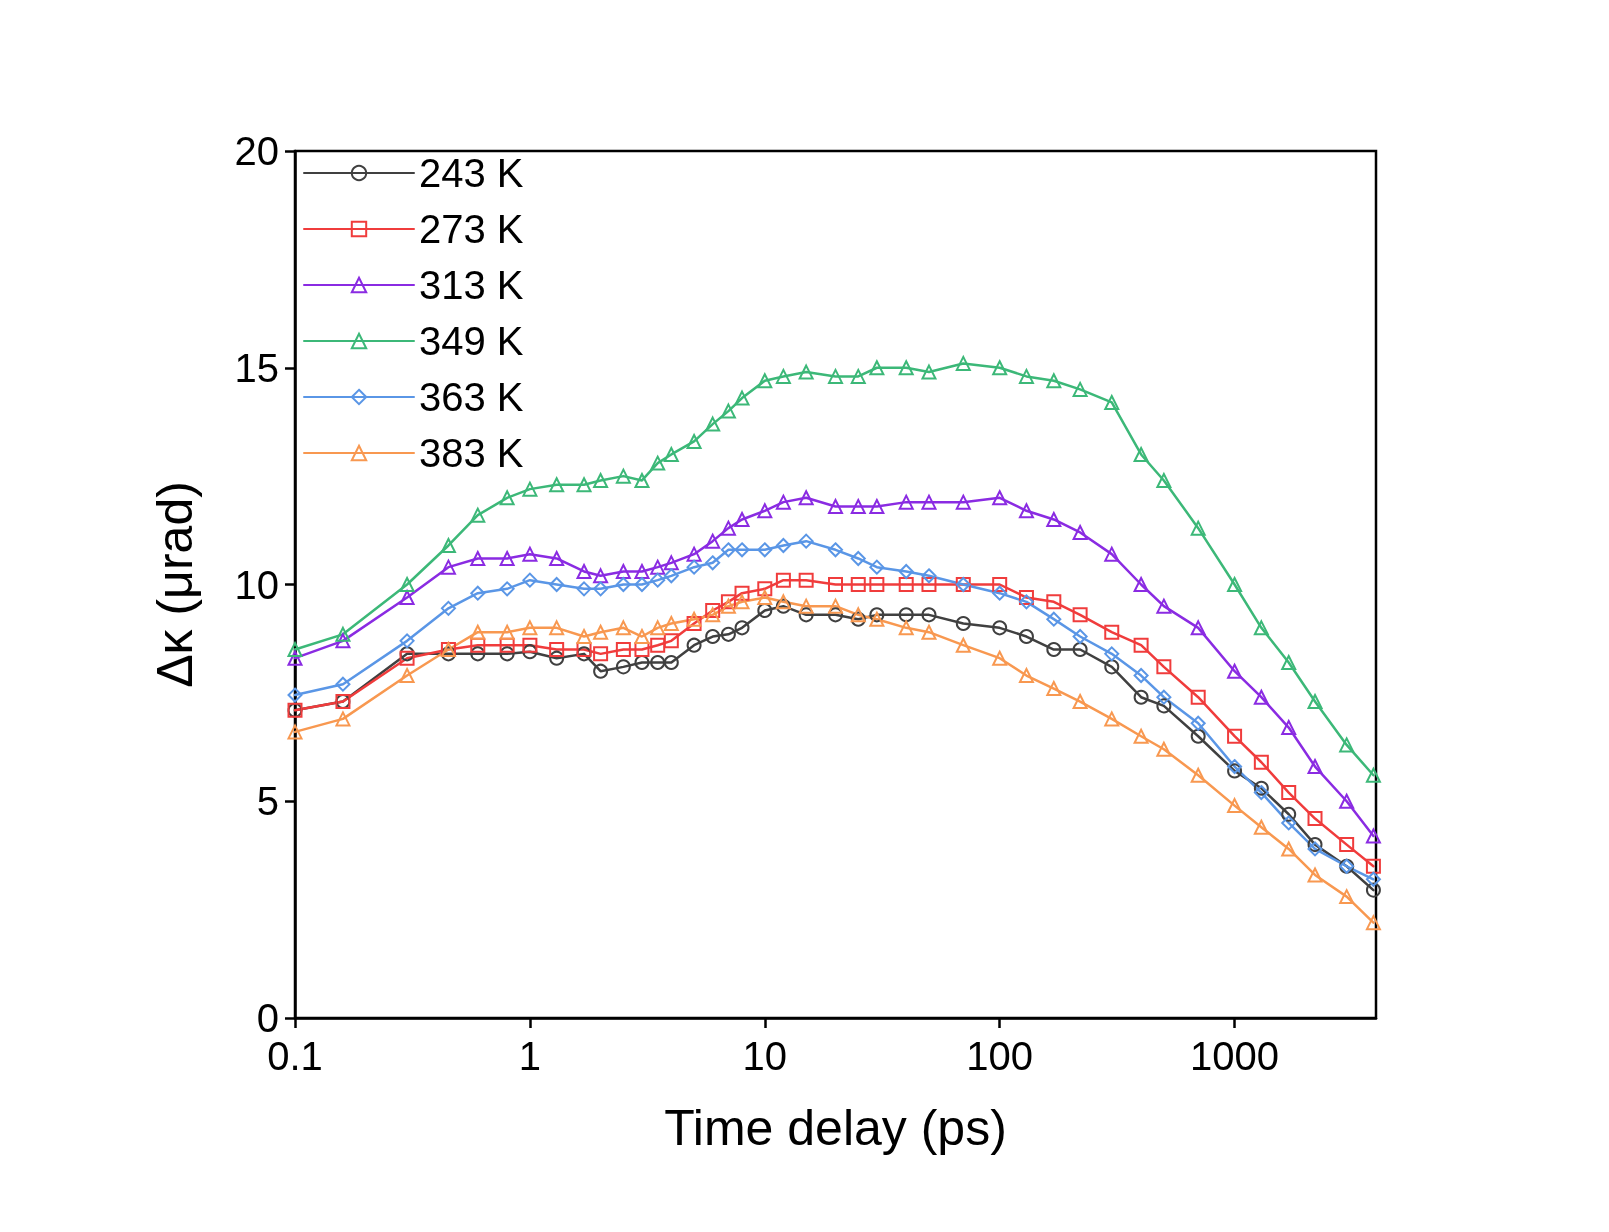 The image size is (1609, 1232). What do you see at coordinates (765, 1056) in the screenshot?
I see `x-tick-label: 10` at bounding box center [765, 1056].